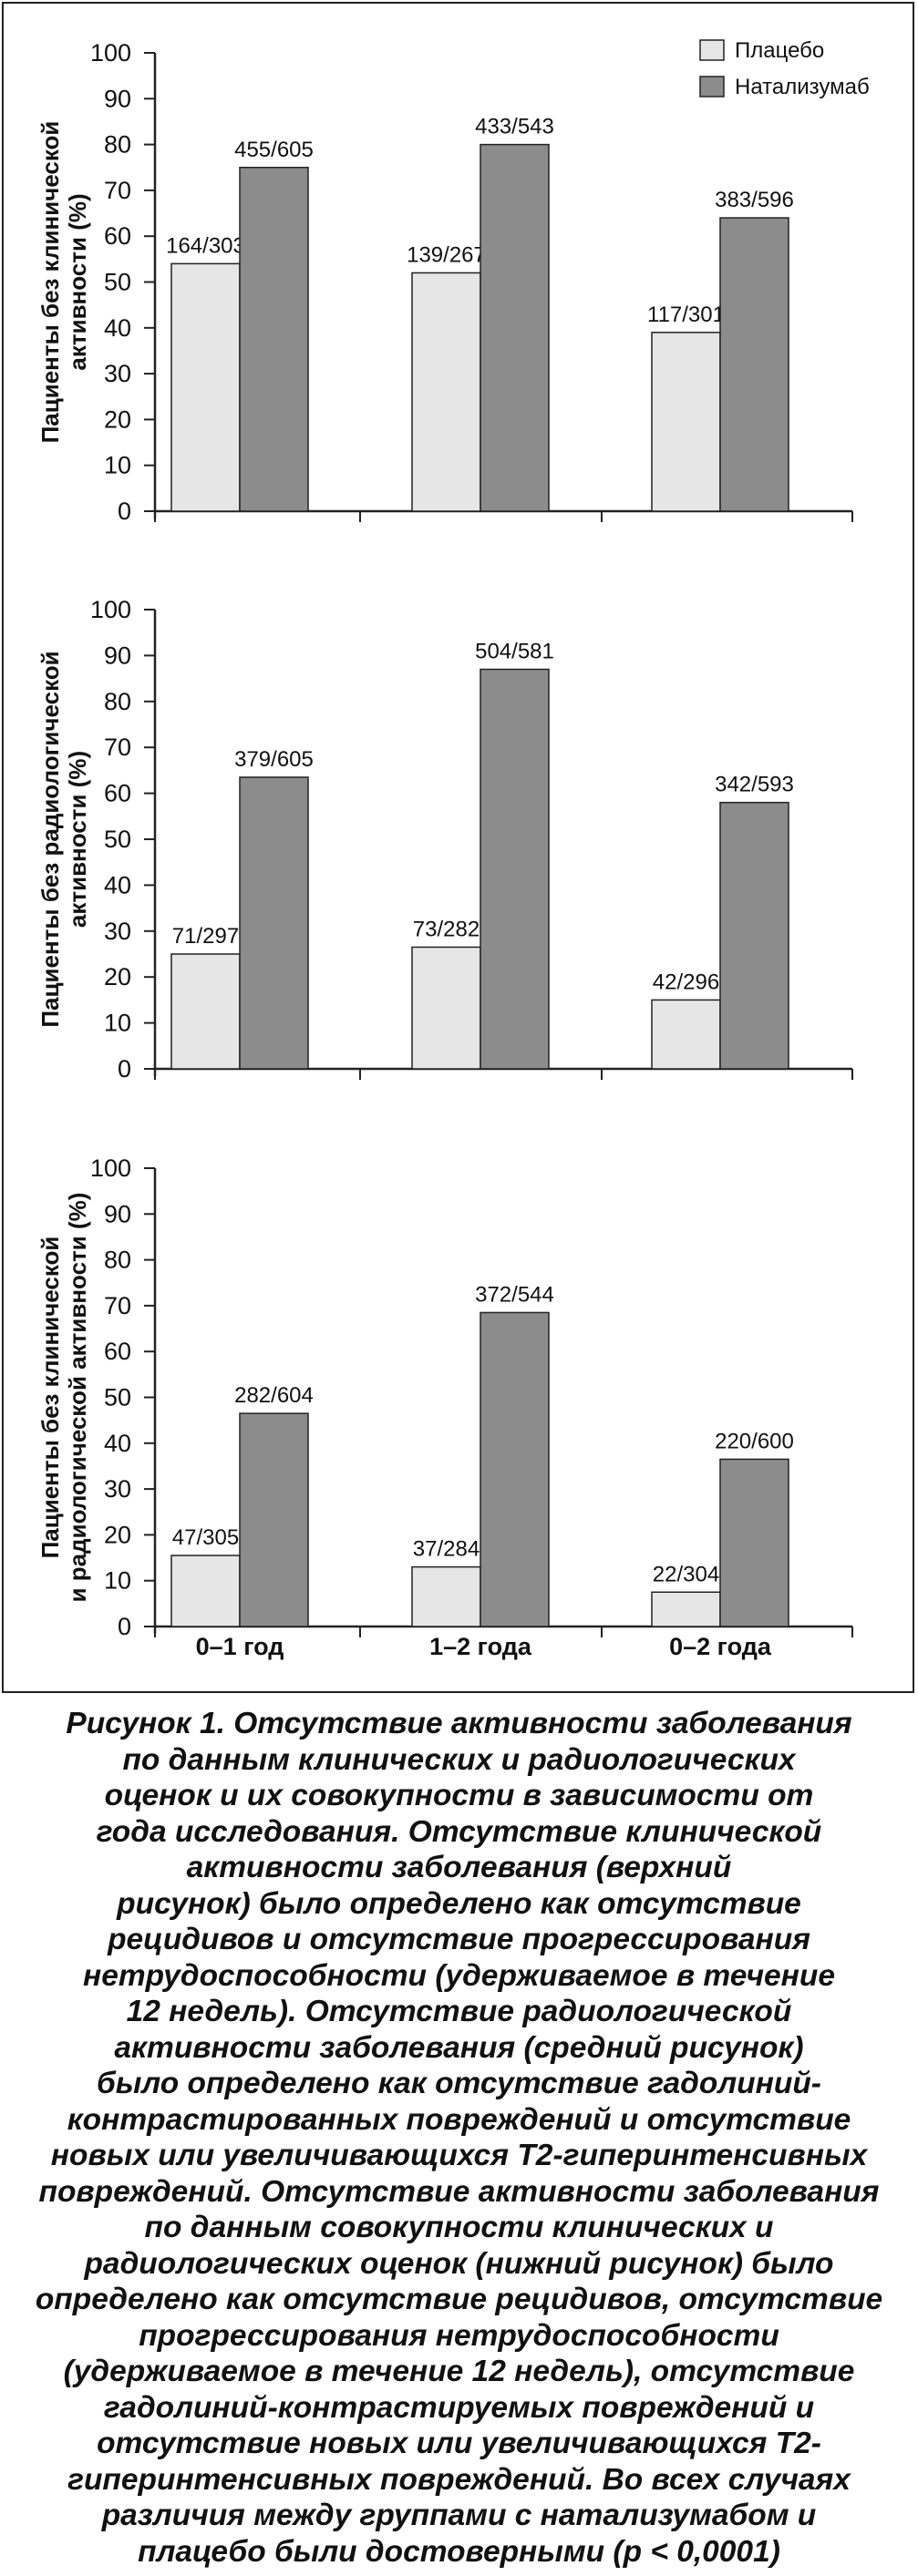 This screenshot has width=918, height=2576. What do you see at coordinates (459, 1940) in the screenshot?
I see `caption-line: рецидивов и отсутствие прогрессирования` at bounding box center [459, 1940].